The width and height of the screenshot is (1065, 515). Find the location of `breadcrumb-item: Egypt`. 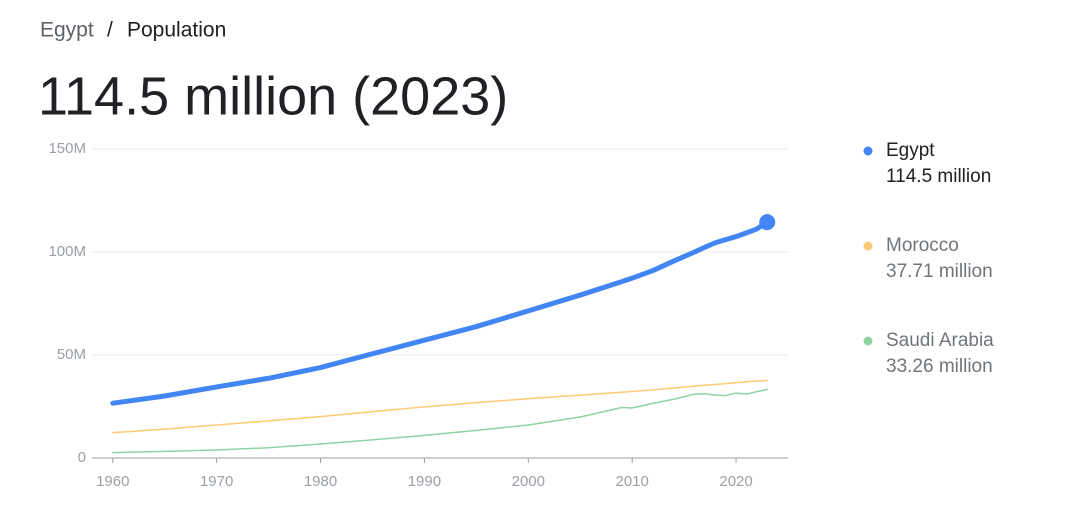

breadcrumb-item: Egypt is located at coordinates (67, 30).